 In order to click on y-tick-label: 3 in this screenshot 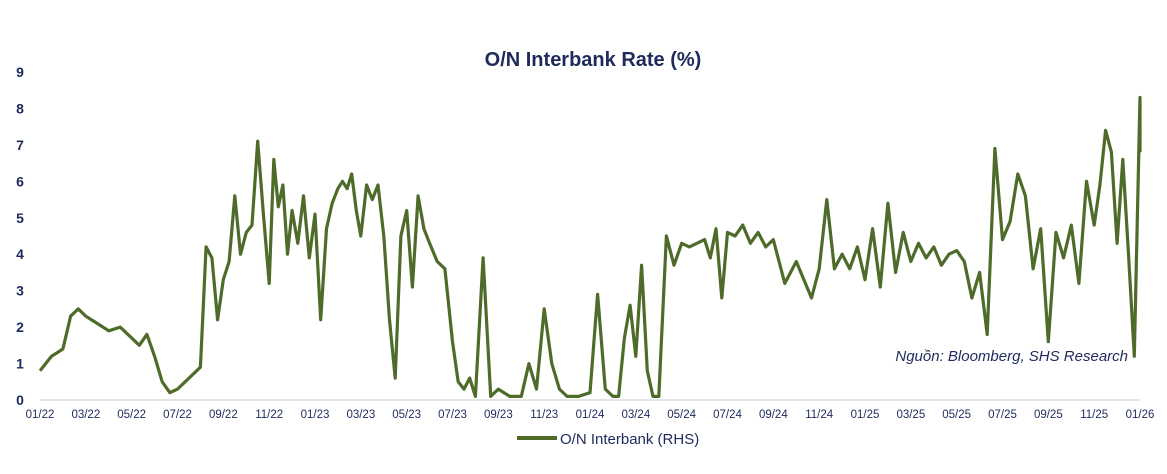, I will do `click(20, 291)`.